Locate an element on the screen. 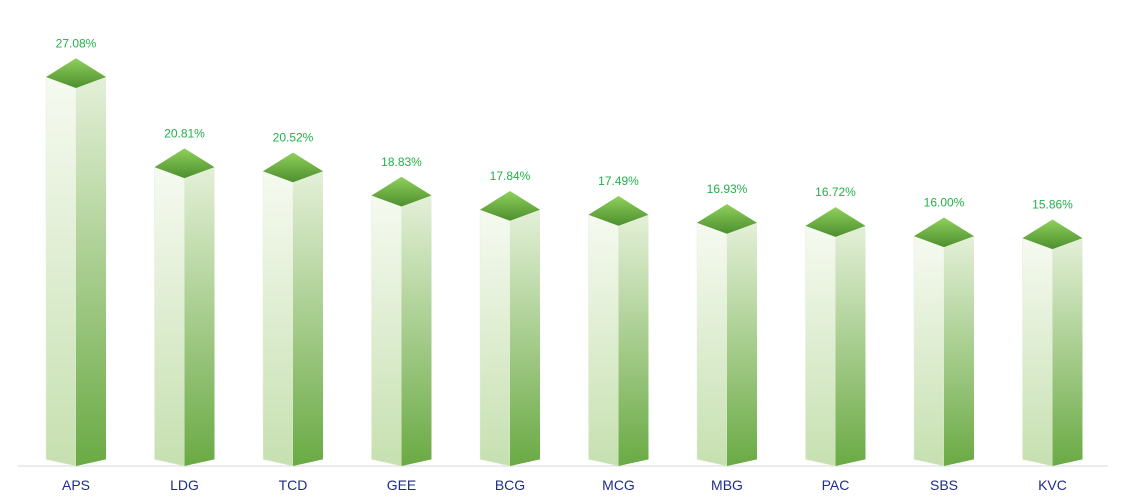 This screenshot has width=1121, height=501. category-label-ldg: LDG is located at coordinates (184, 485).